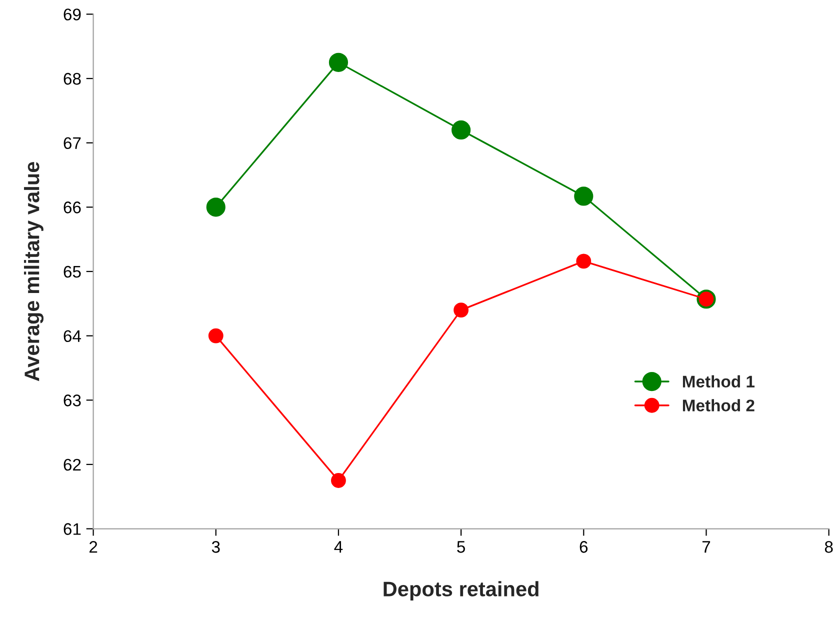  I want to click on x-tick-label: 2, so click(94, 547).